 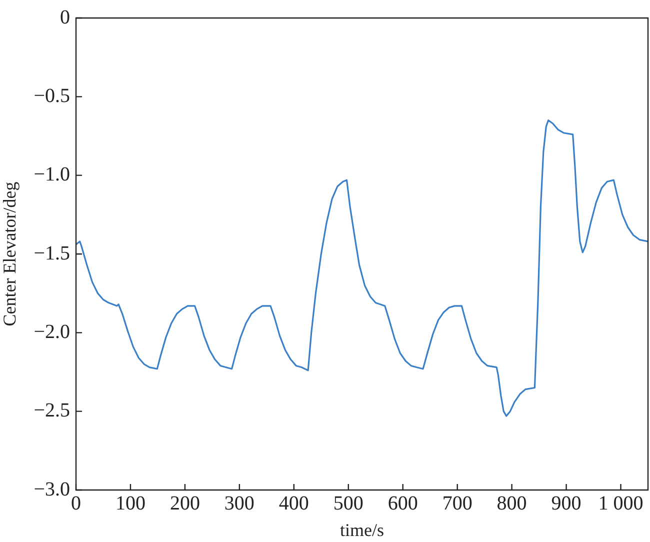 I want to click on x-axis-title: time/s, so click(x=362, y=530).